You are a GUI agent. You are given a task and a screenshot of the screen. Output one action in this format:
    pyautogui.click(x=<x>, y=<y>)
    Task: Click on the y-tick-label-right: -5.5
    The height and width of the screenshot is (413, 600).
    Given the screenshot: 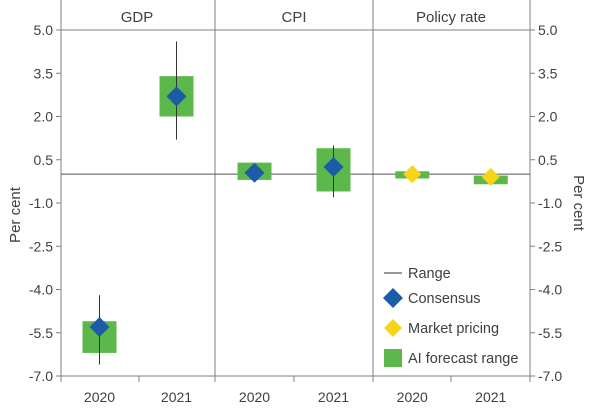 What is the action you would take?
    pyautogui.click(x=550, y=333)
    